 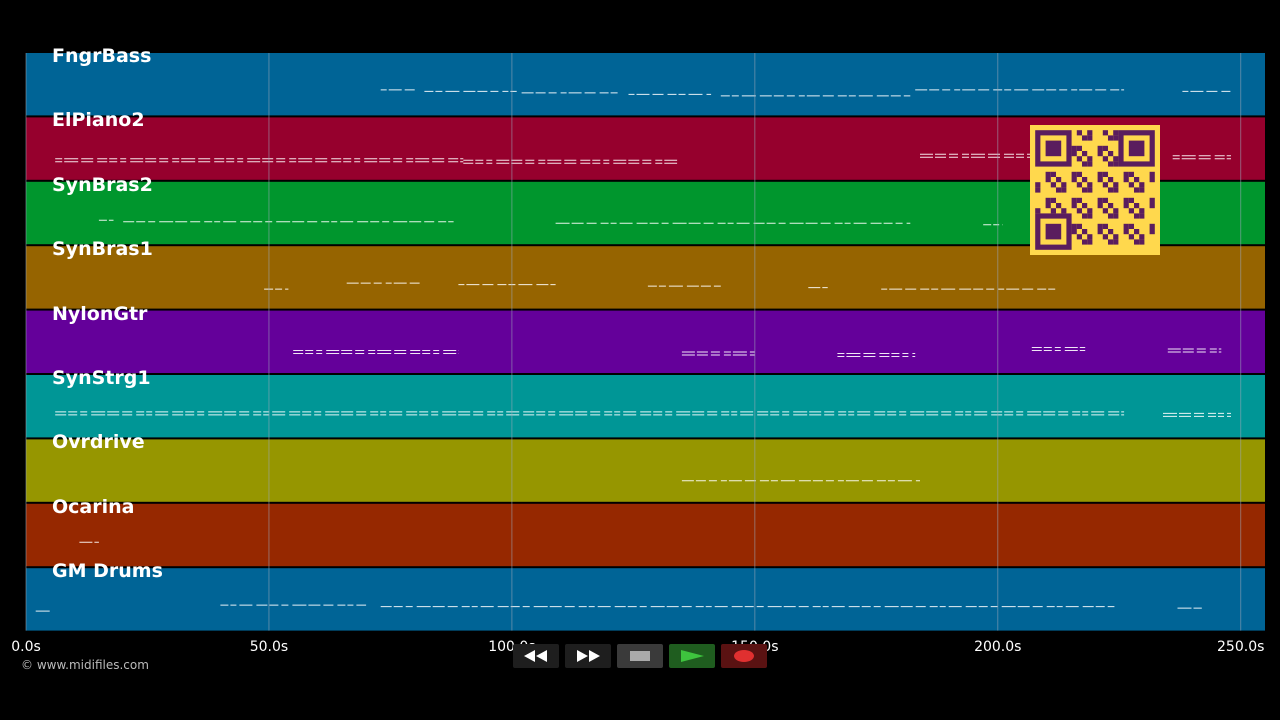 What do you see at coordinates (98, 120) in the screenshot?
I see `track-name: ElPiano2` at bounding box center [98, 120].